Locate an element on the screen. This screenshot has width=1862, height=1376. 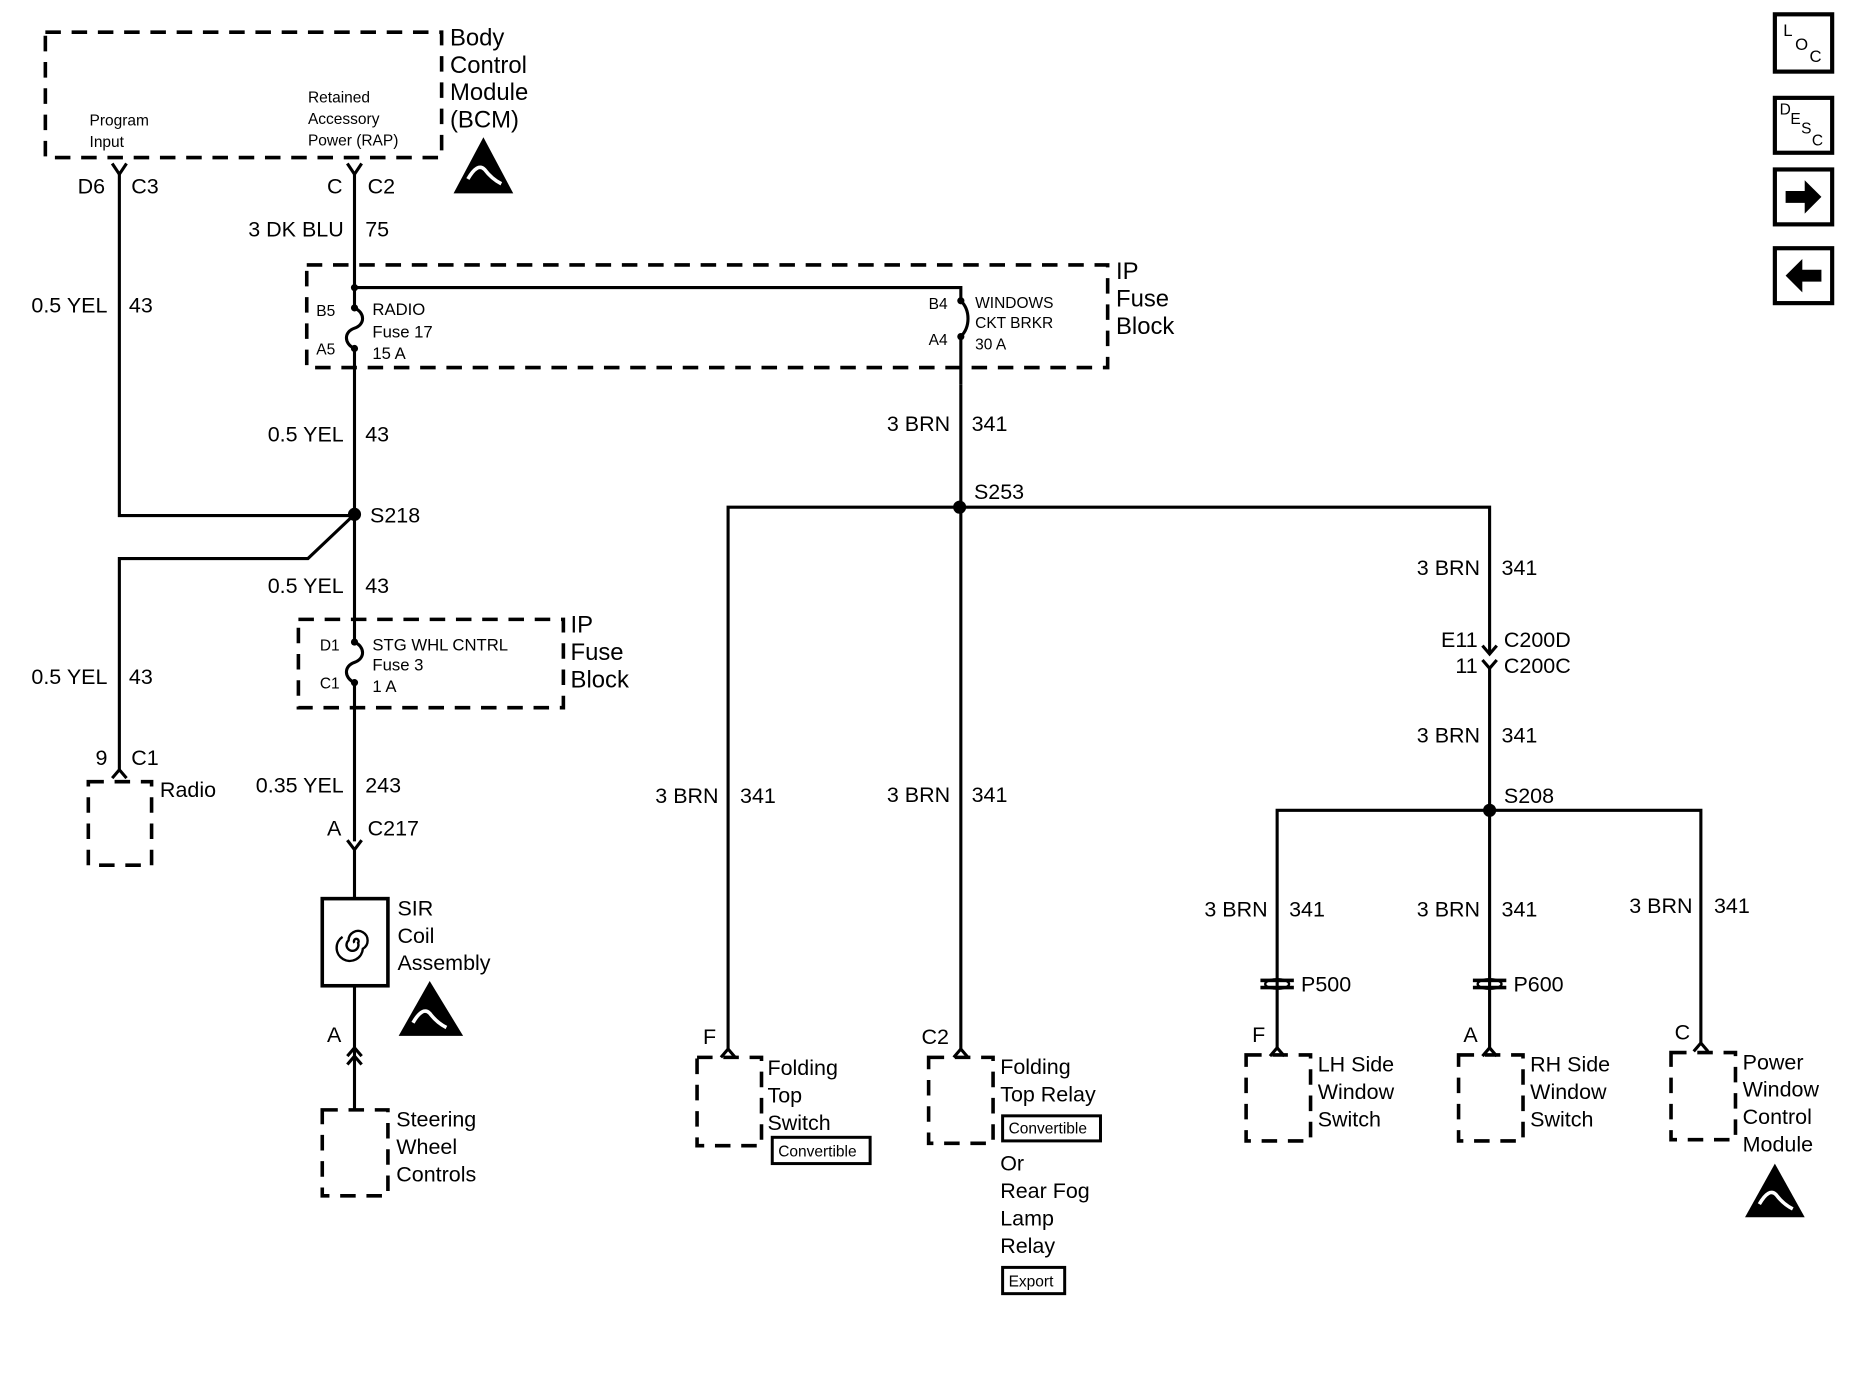
label-wires-brn-rh-size: 3 BRN is located at coordinates (1448, 910).